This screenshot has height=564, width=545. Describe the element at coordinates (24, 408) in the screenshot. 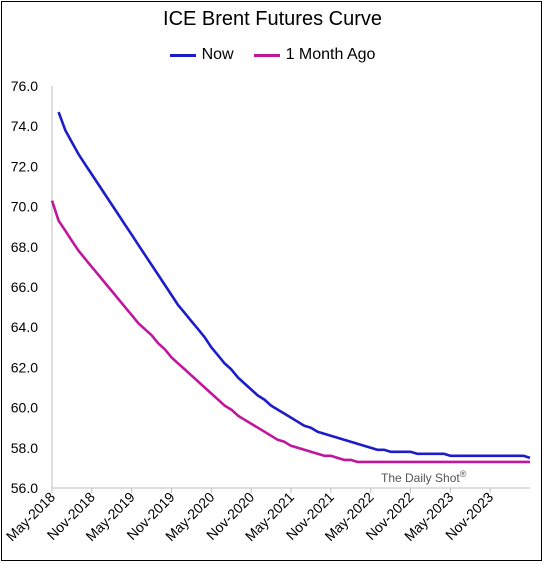

I see `y-tick-label: 60.0` at that location.